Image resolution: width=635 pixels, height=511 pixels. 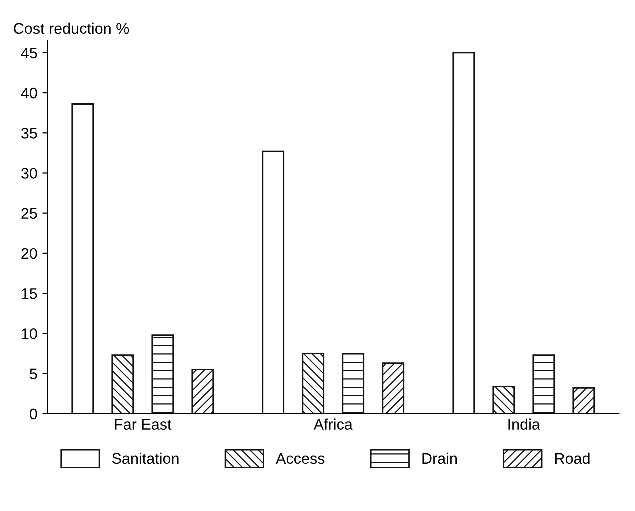 What do you see at coordinates (439, 458) in the screenshot?
I see `legend-label: Drain` at bounding box center [439, 458].